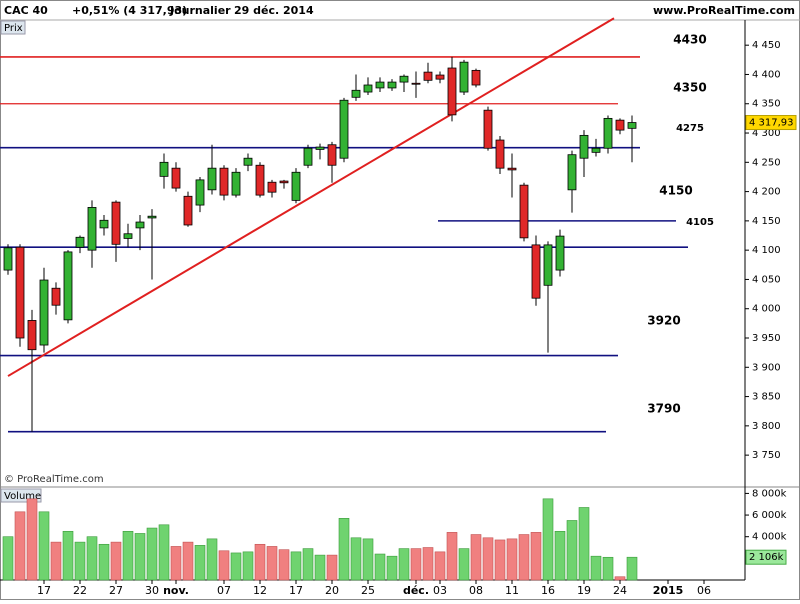 This screenshot has width=800, height=604. I want to click on period: Journalier, so click(200, 10).